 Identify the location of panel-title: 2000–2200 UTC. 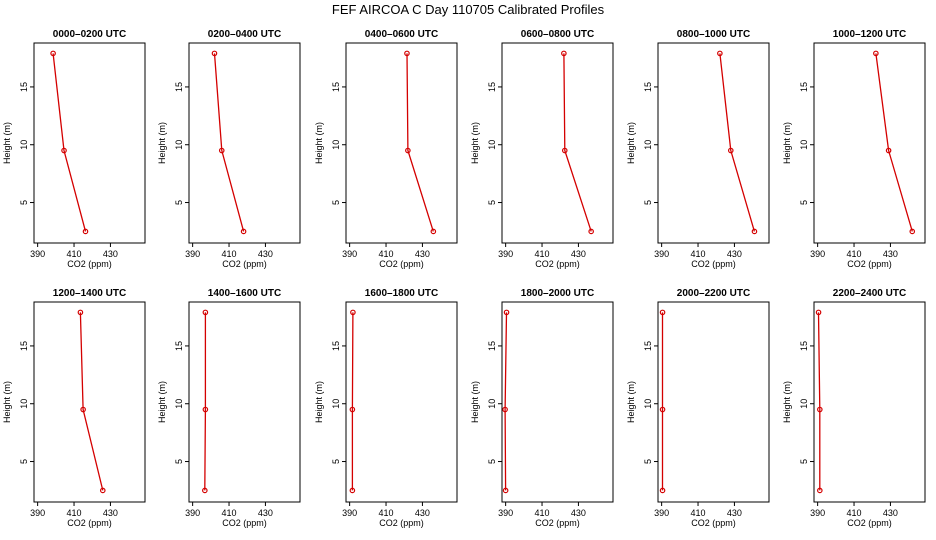
(713, 293).